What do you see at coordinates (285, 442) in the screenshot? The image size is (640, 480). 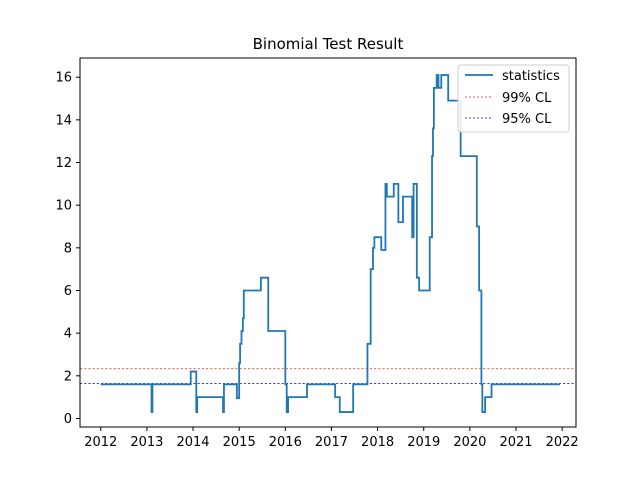 I see `x-tick-label: 2016` at bounding box center [285, 442].